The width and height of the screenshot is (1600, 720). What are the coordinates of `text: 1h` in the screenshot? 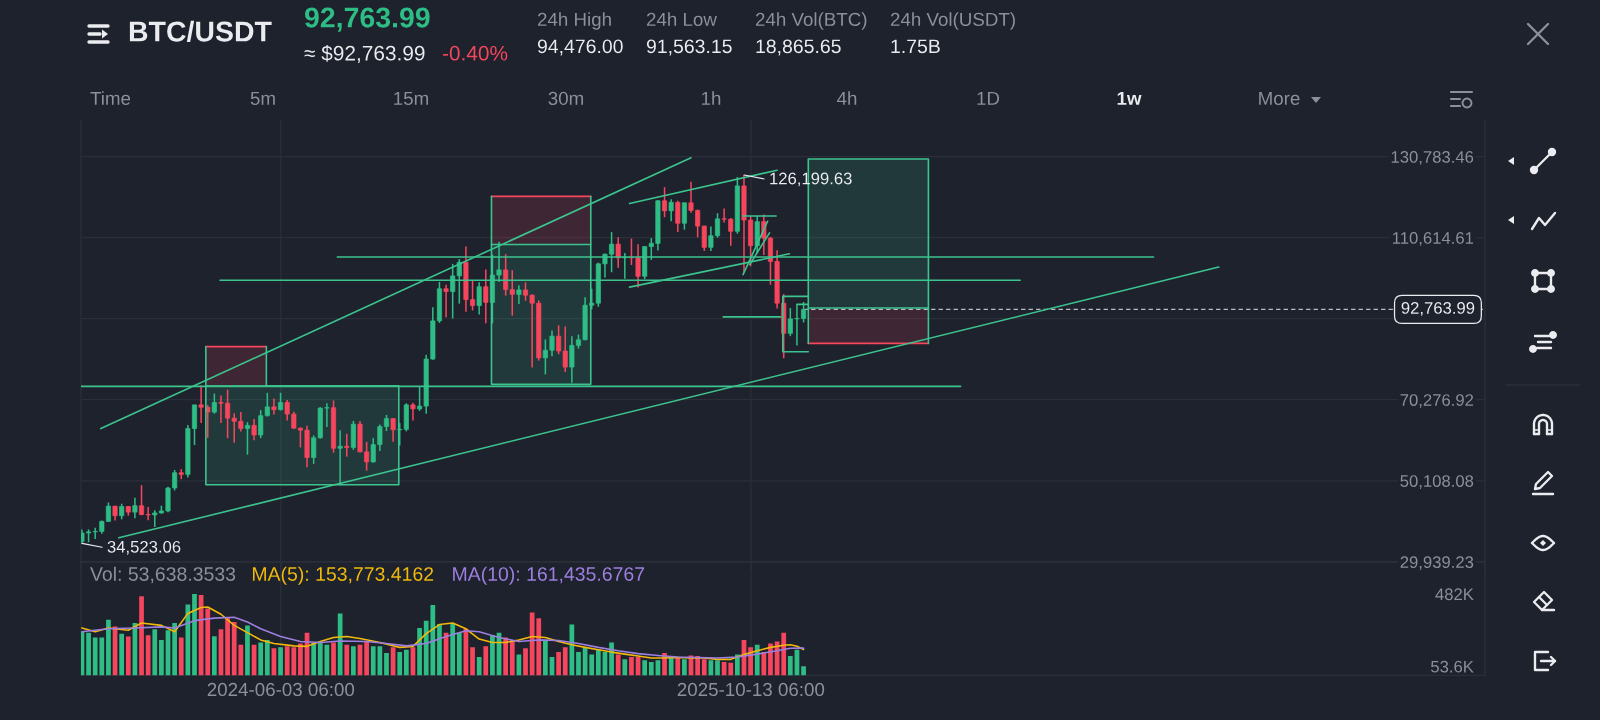 It's located at (711, 98).